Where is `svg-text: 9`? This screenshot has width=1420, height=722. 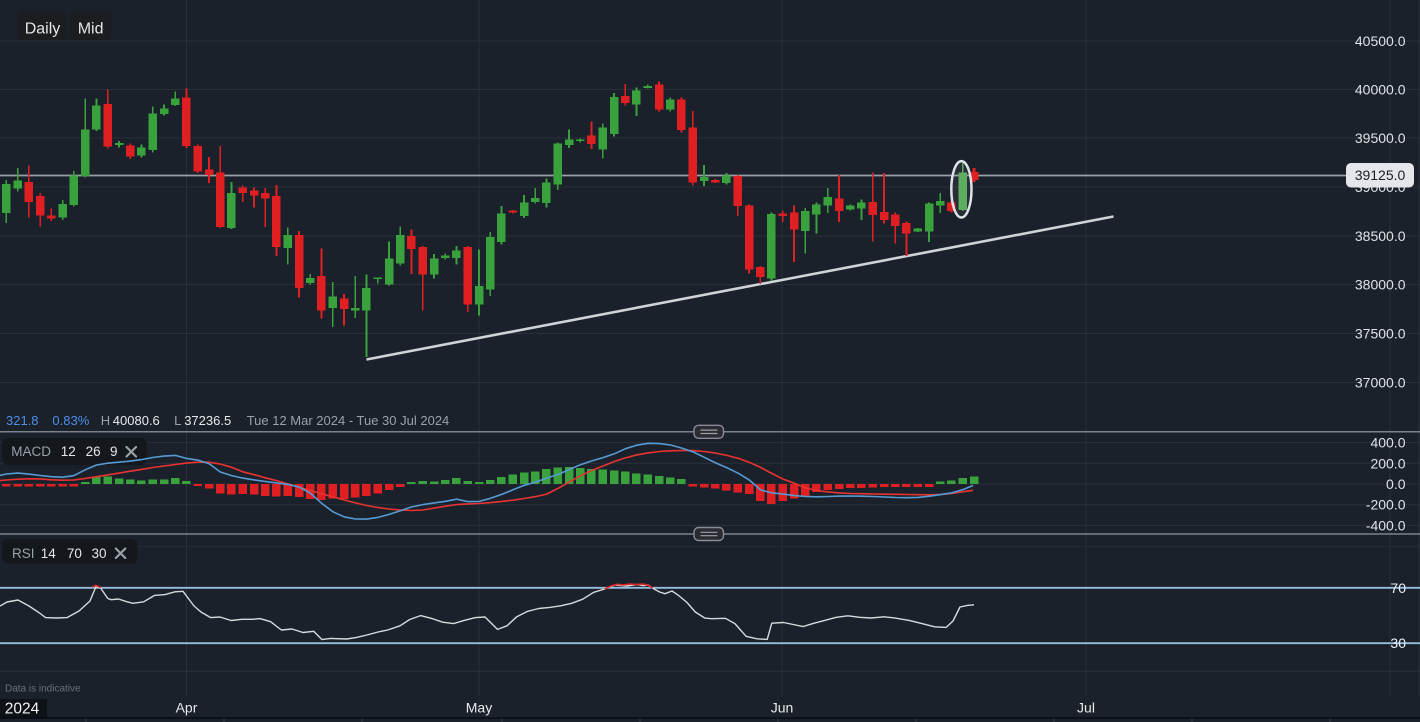 svg-text: 9 is located at coordinates (114, 451).